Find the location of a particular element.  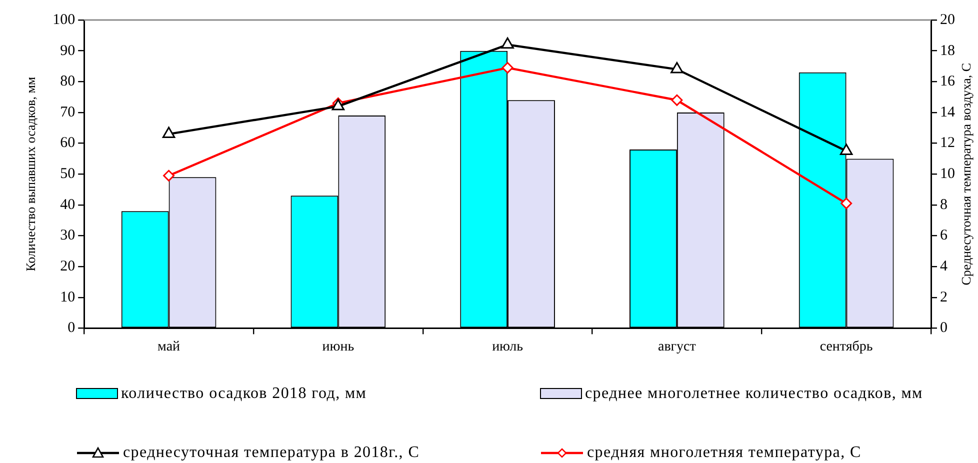

x-tick-label: август is located at coordinates (677, 346).